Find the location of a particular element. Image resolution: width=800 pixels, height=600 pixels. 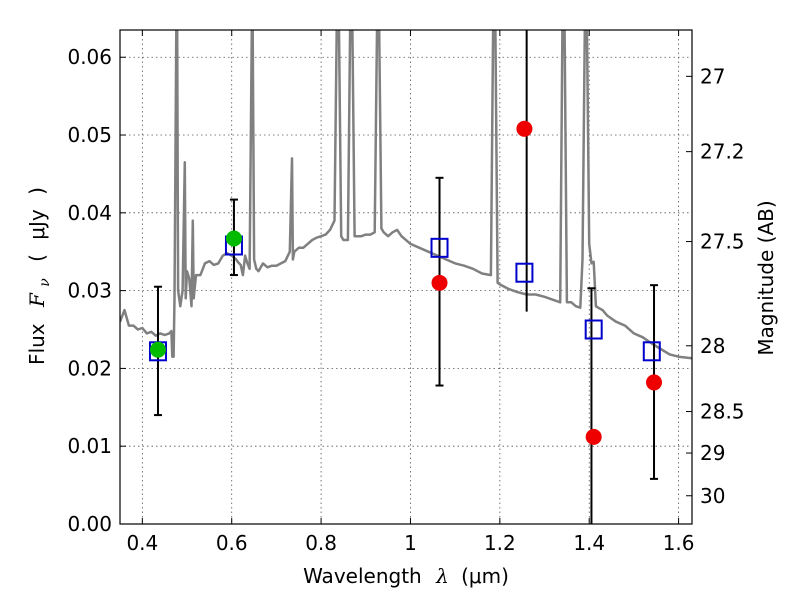

y-tick-label-3: 0.03 is located at coordinates (89, 291).